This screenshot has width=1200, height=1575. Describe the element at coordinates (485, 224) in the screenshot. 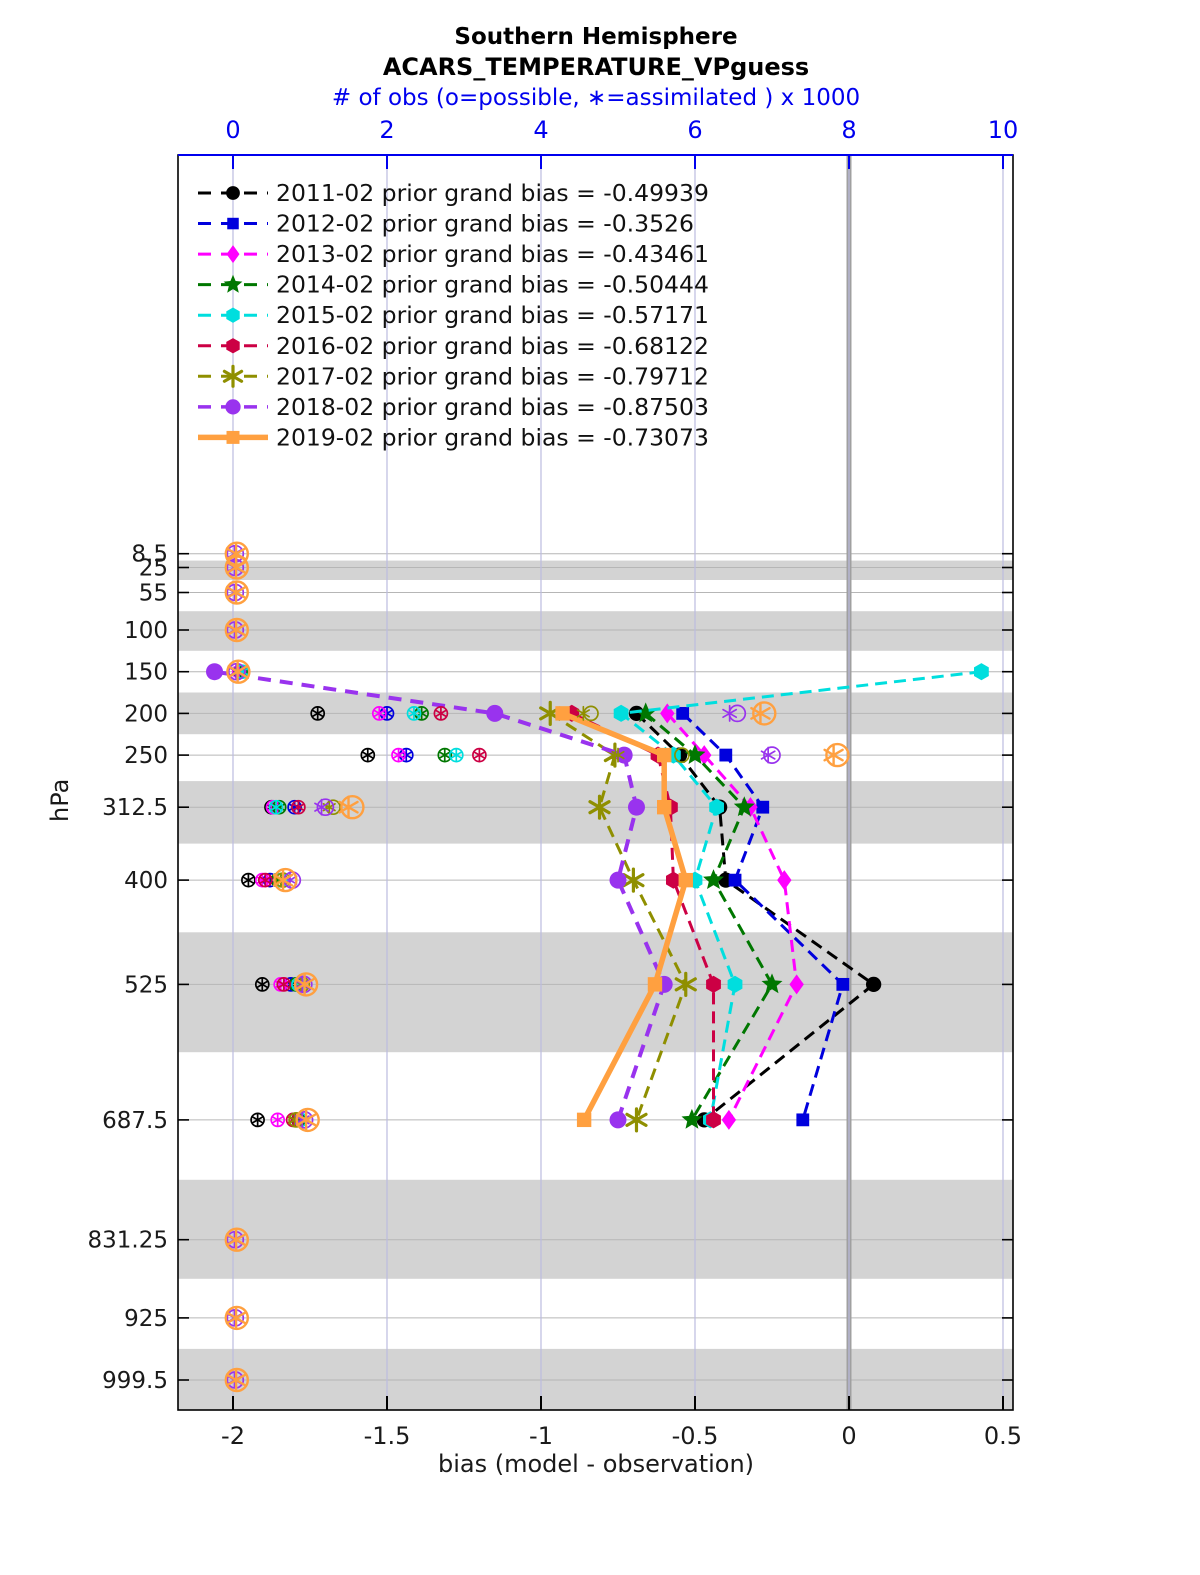

I see `legend-label: 2012-02 prior grand bias = -0.3526` at that location.